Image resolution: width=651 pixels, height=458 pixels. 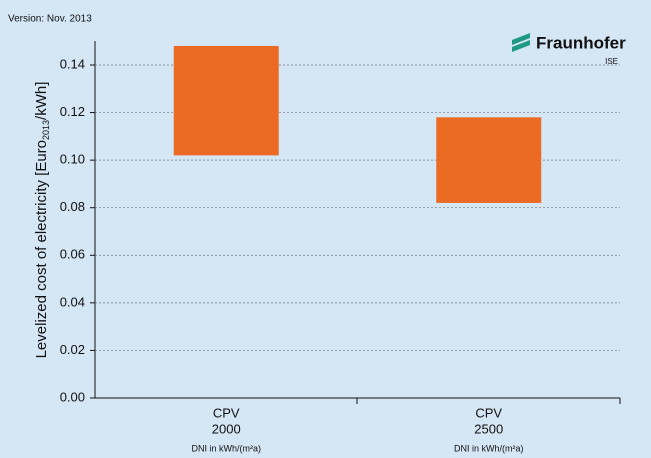 What do you see at coordinates (46, 130) in the screenshot?
I see `y-label-sub: 2013` at bounding box center [46, 130].